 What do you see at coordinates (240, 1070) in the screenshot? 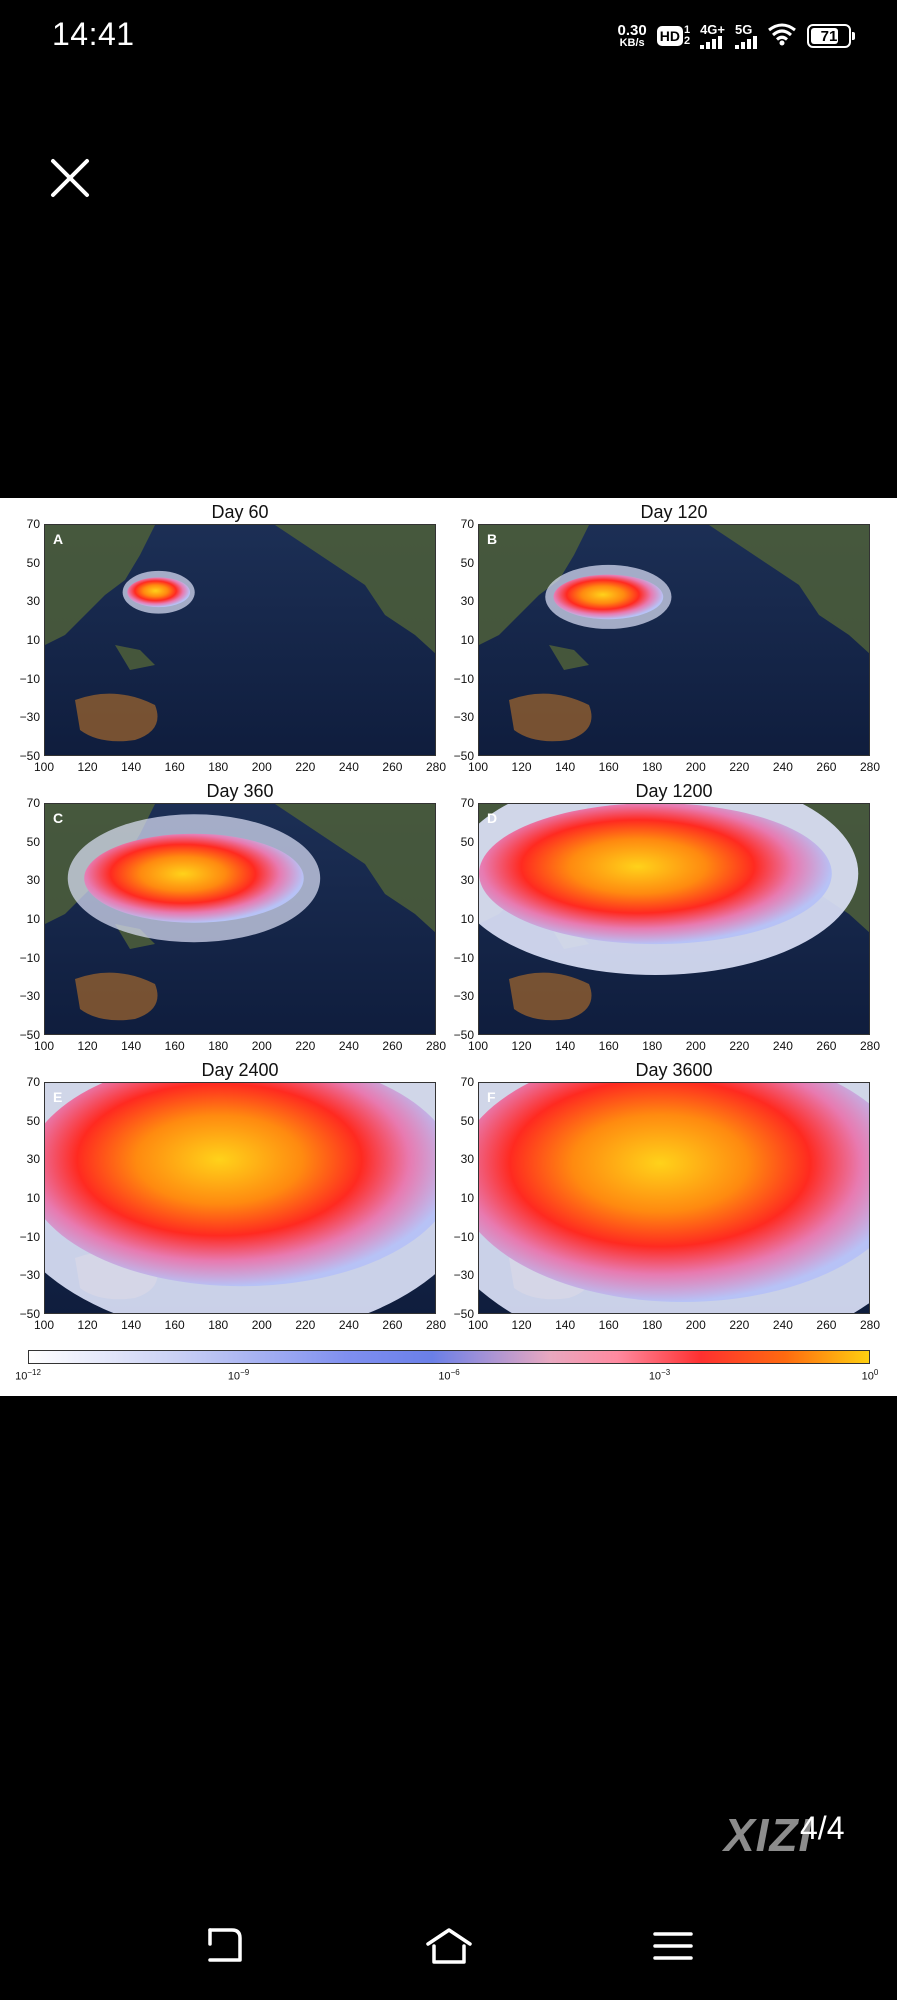
I see `panel-title: Day 2400` at bounding box center [240, 1070].